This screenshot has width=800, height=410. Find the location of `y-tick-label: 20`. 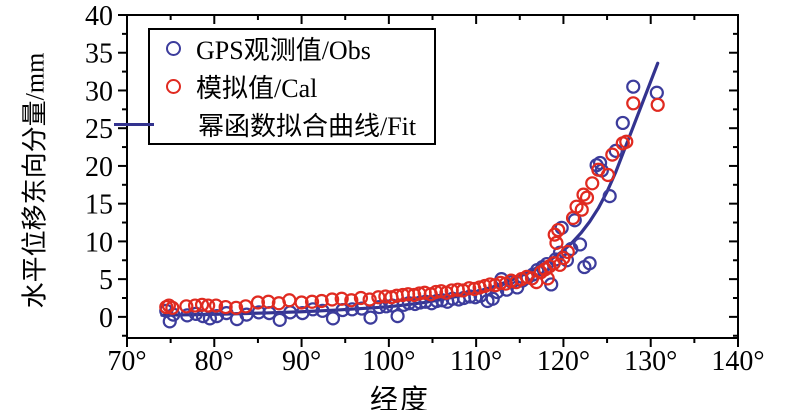

y-tick-label: 20 is located at coordinates (99, 167).